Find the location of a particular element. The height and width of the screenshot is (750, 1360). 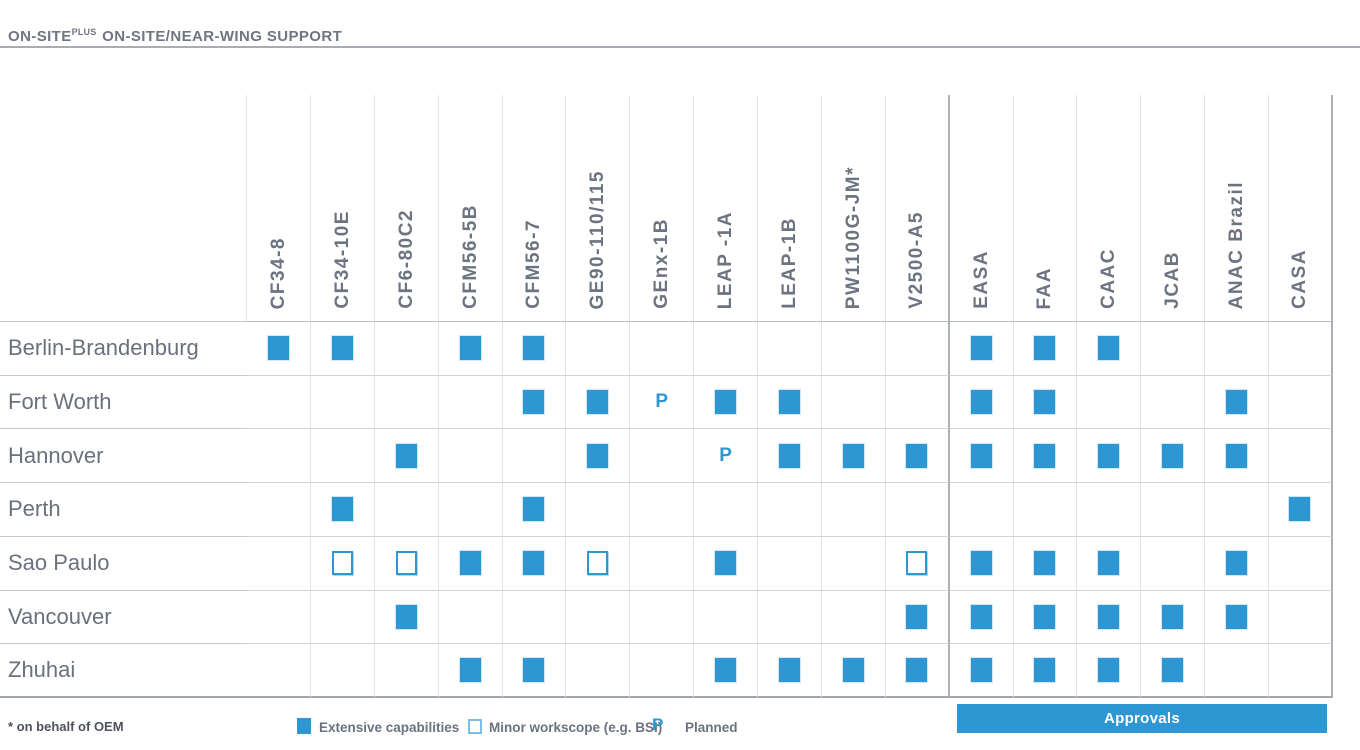

cell-zhuhai-genx-1b is located at coordinates (662, 671).